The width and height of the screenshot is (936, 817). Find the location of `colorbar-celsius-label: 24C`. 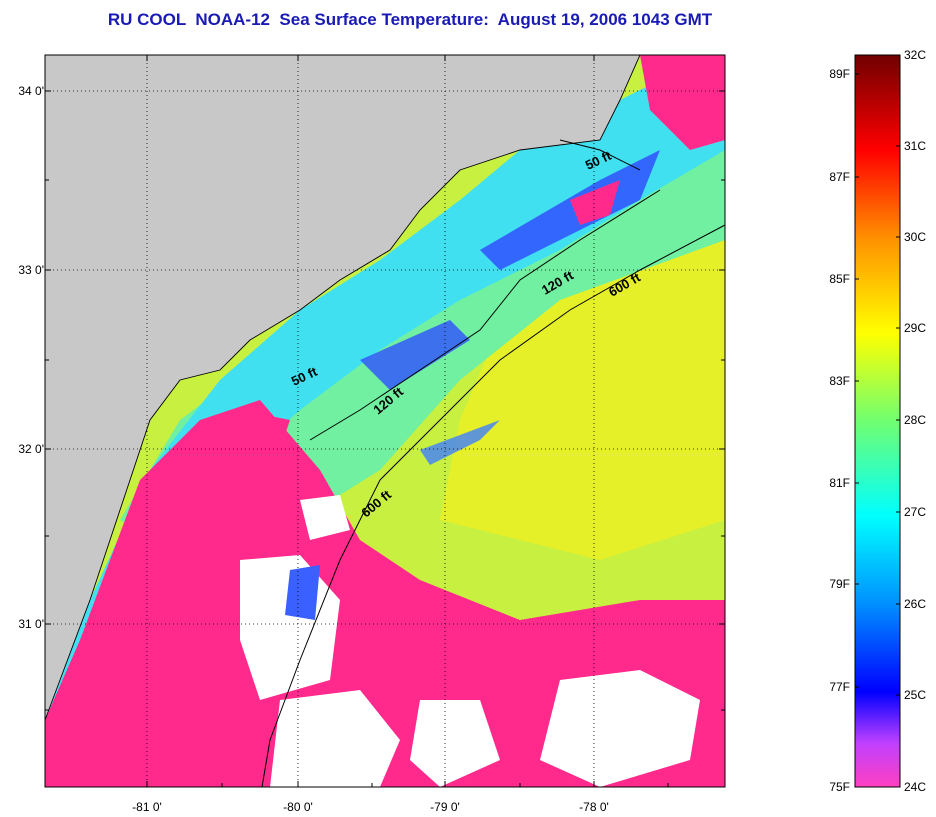

colorbar-celsius-label: 24C is located at coordinates (915, 787).